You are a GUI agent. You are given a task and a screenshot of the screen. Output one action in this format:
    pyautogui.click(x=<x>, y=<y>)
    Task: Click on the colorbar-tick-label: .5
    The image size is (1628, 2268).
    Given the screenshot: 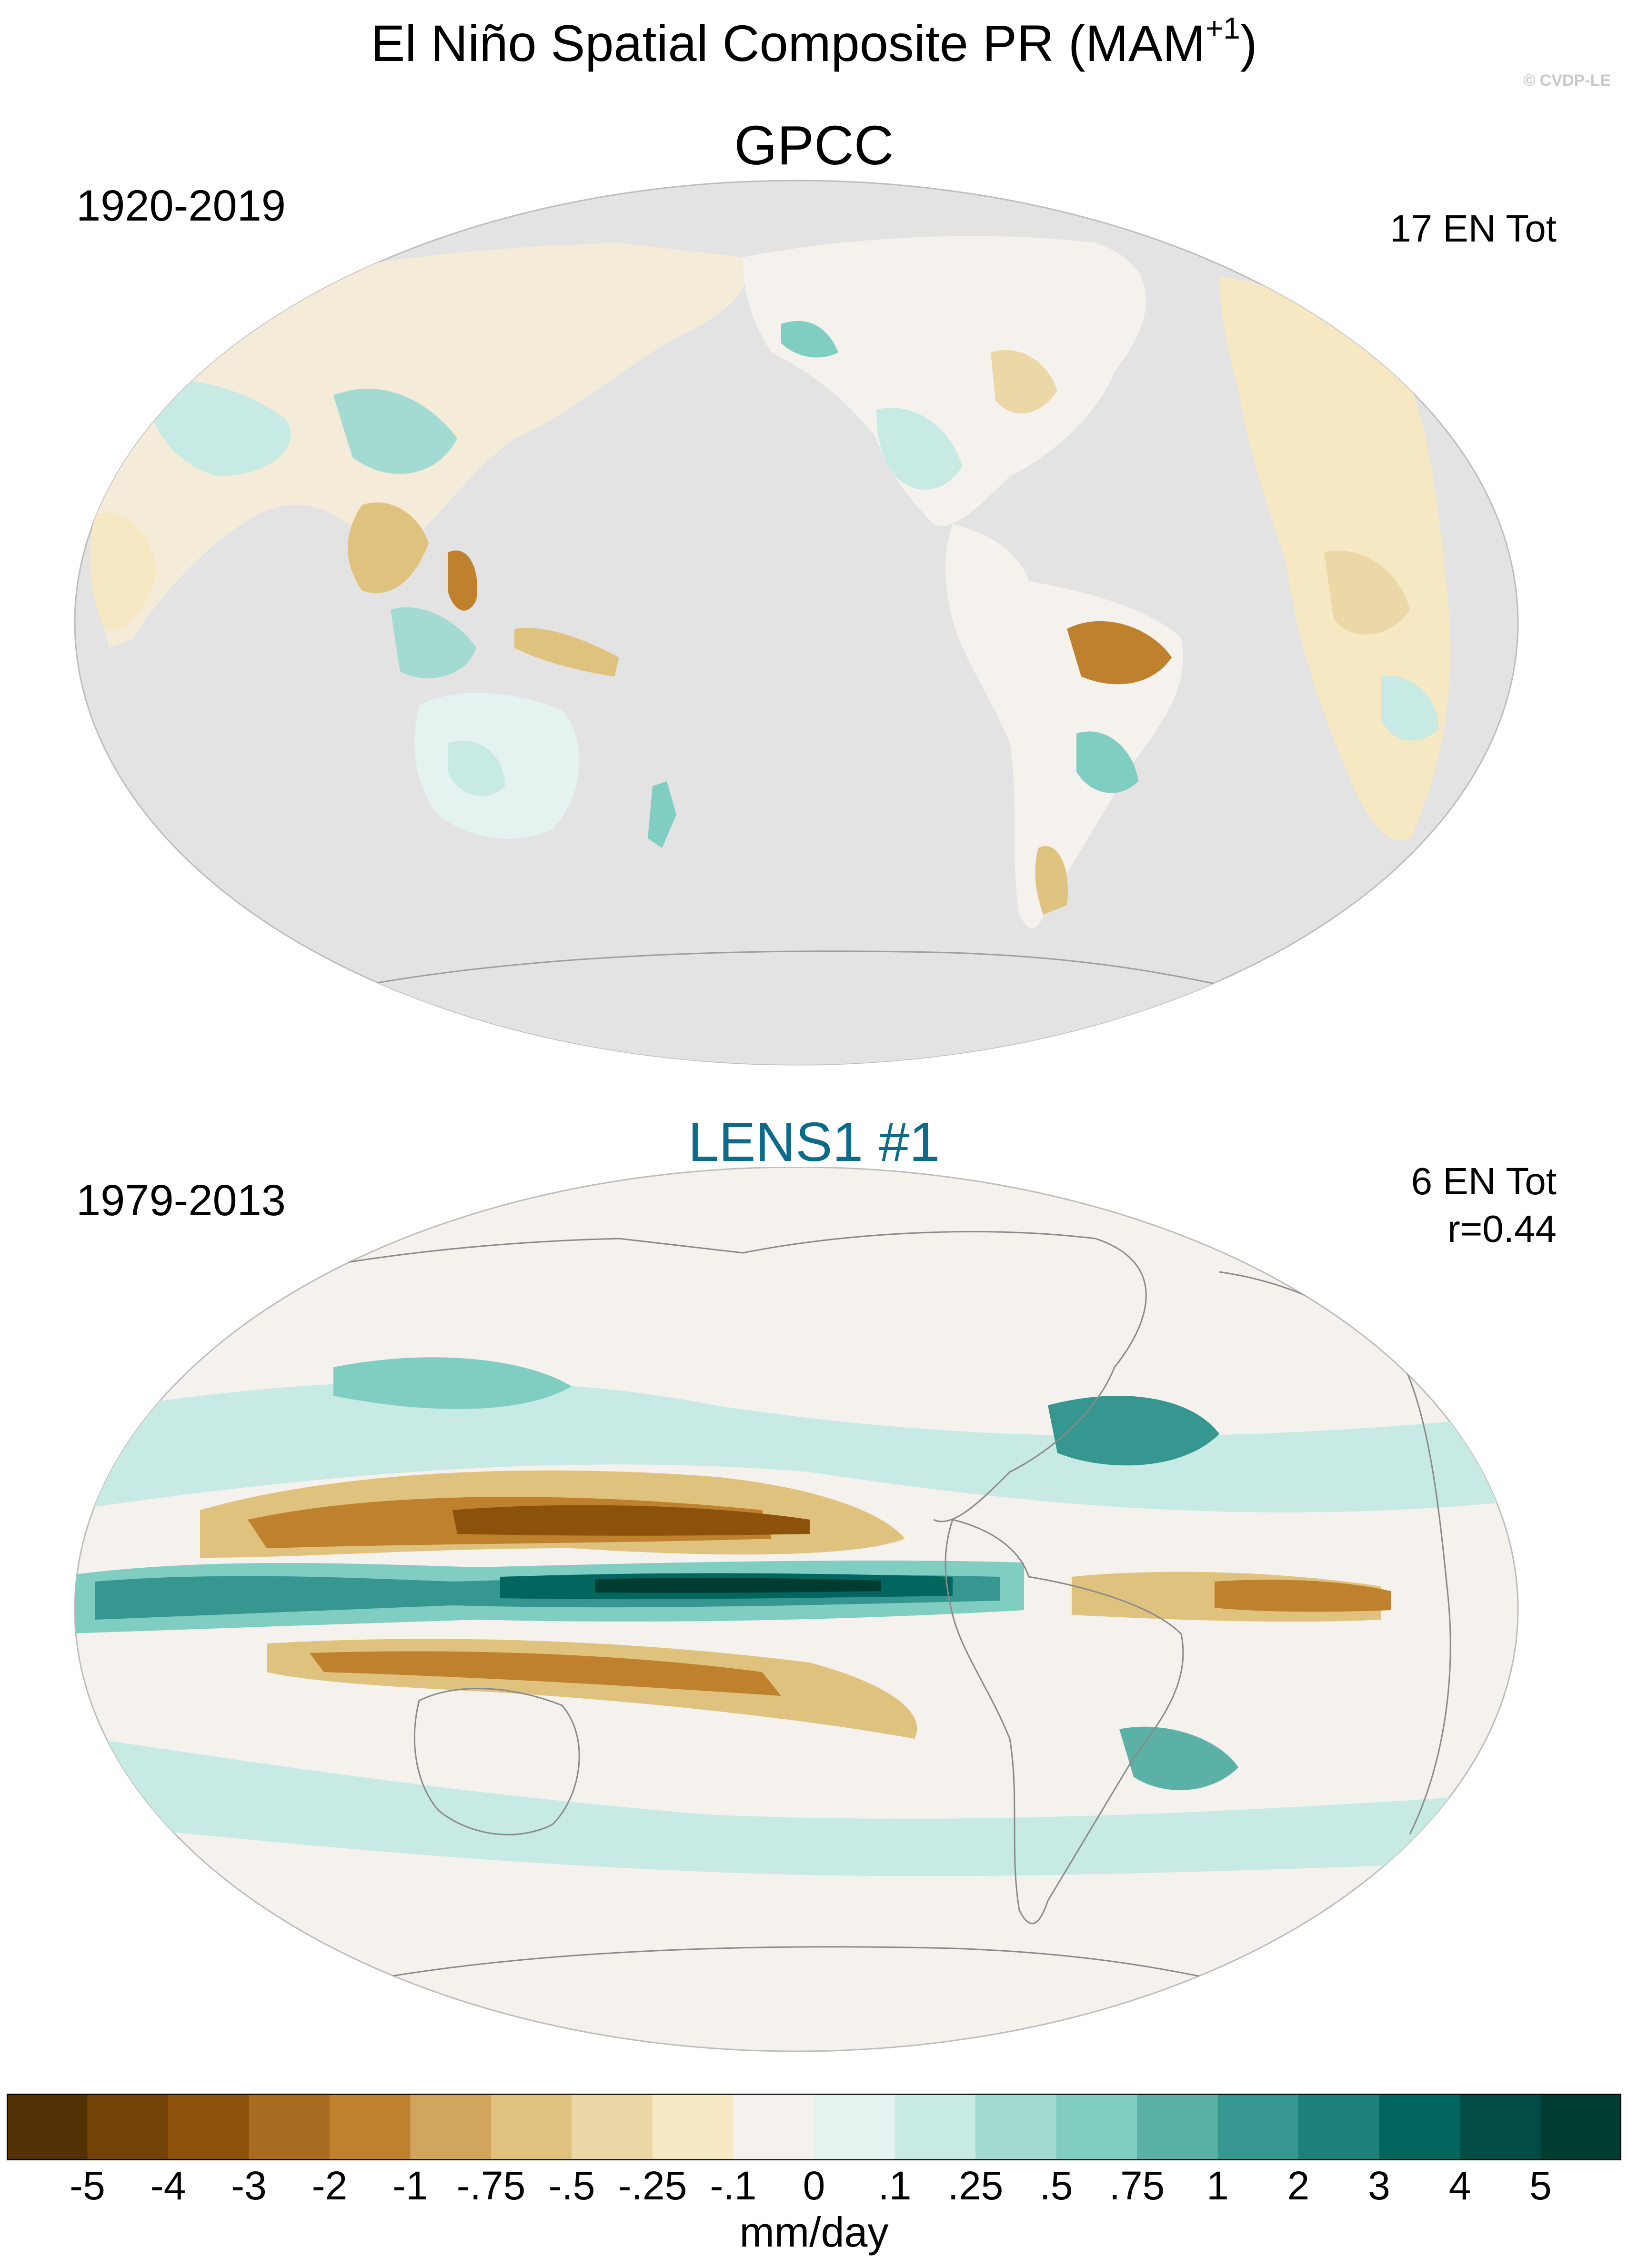 What is the action you would take?
    pyautogui.click(x=1056, y=2185)
    